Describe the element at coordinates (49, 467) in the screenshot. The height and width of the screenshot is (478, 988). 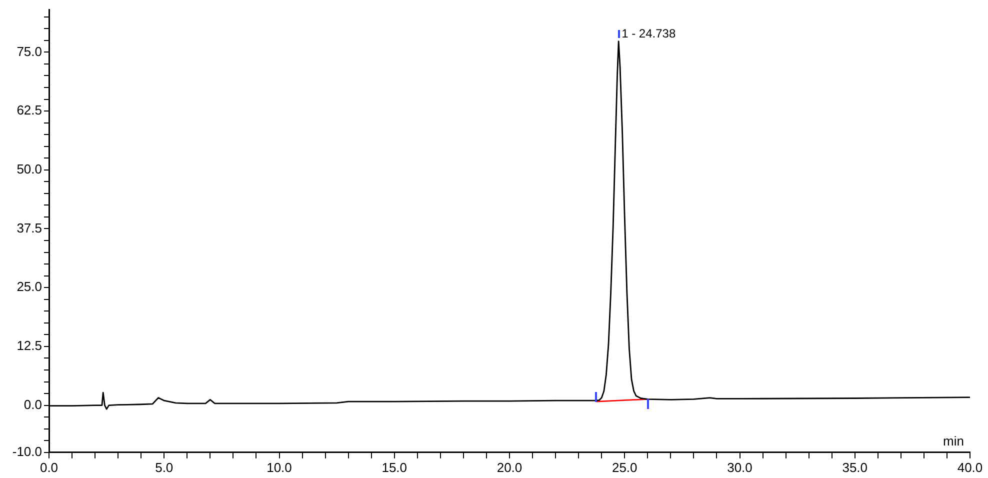
I see `x-tick-label: 0.0` at that location.